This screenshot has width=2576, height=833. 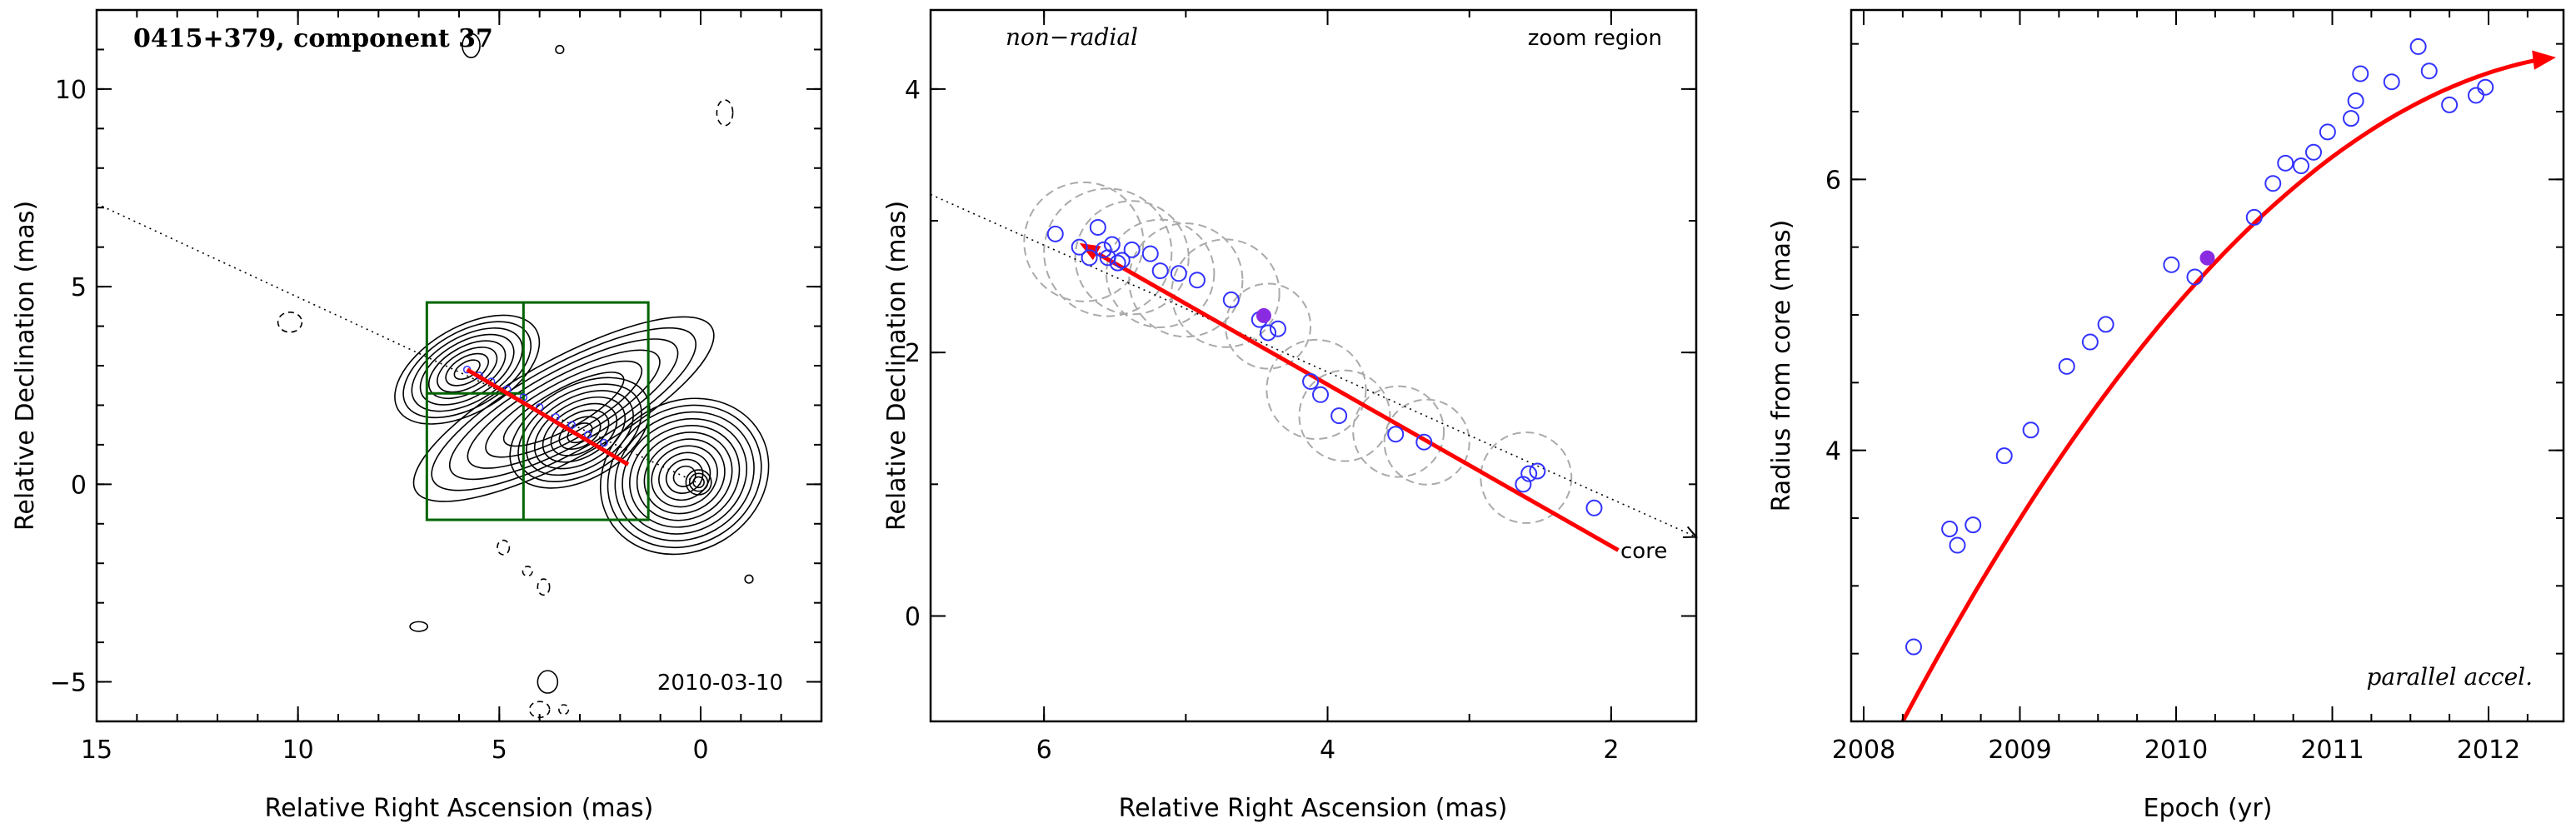 I want to click on zoom-box-outline, so click(x=537, y=411).